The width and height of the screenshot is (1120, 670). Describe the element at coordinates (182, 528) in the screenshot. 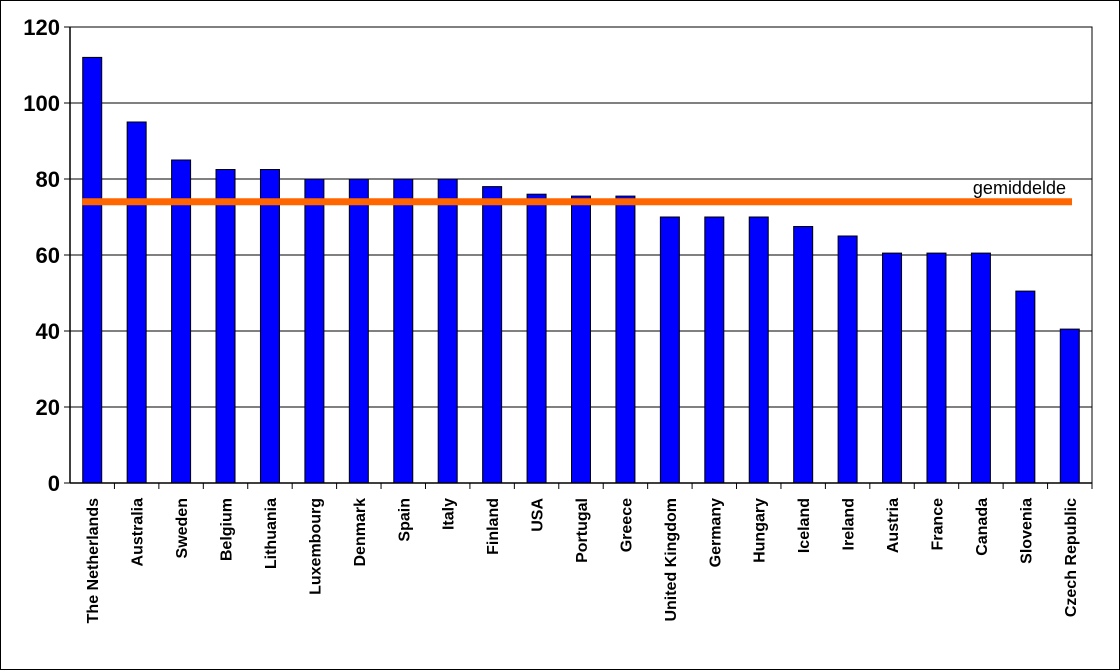

I see `x-tick-label: Sweden` at that location.